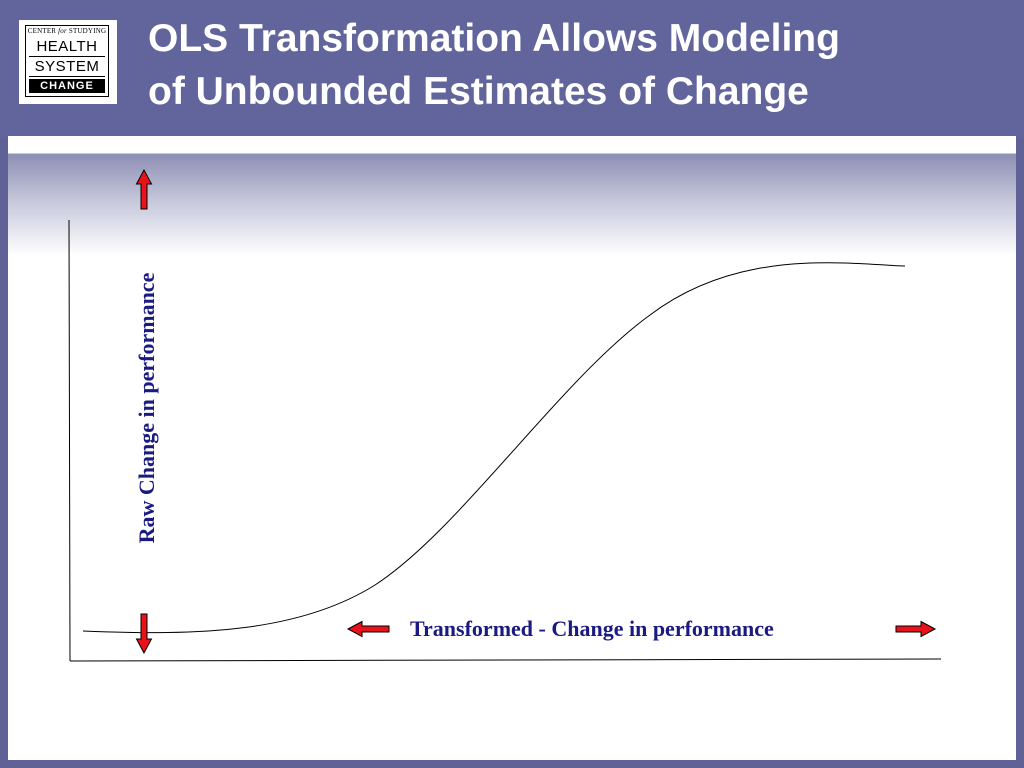 The image size is (1024, 768). I want to click on content-top-bar, so click(512, 145).